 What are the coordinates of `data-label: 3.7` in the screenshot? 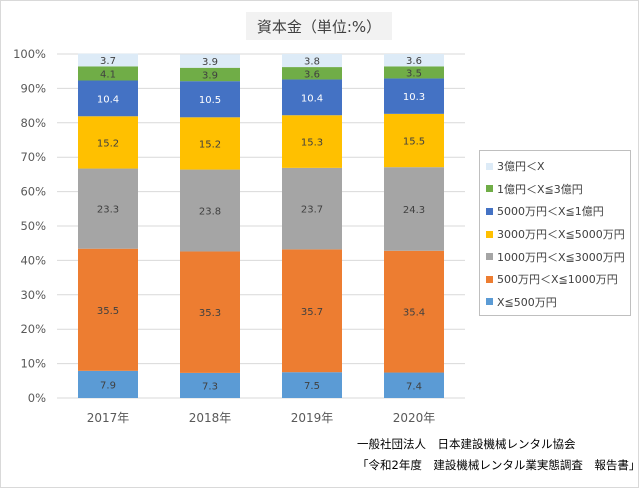 It's located at (108, 61).